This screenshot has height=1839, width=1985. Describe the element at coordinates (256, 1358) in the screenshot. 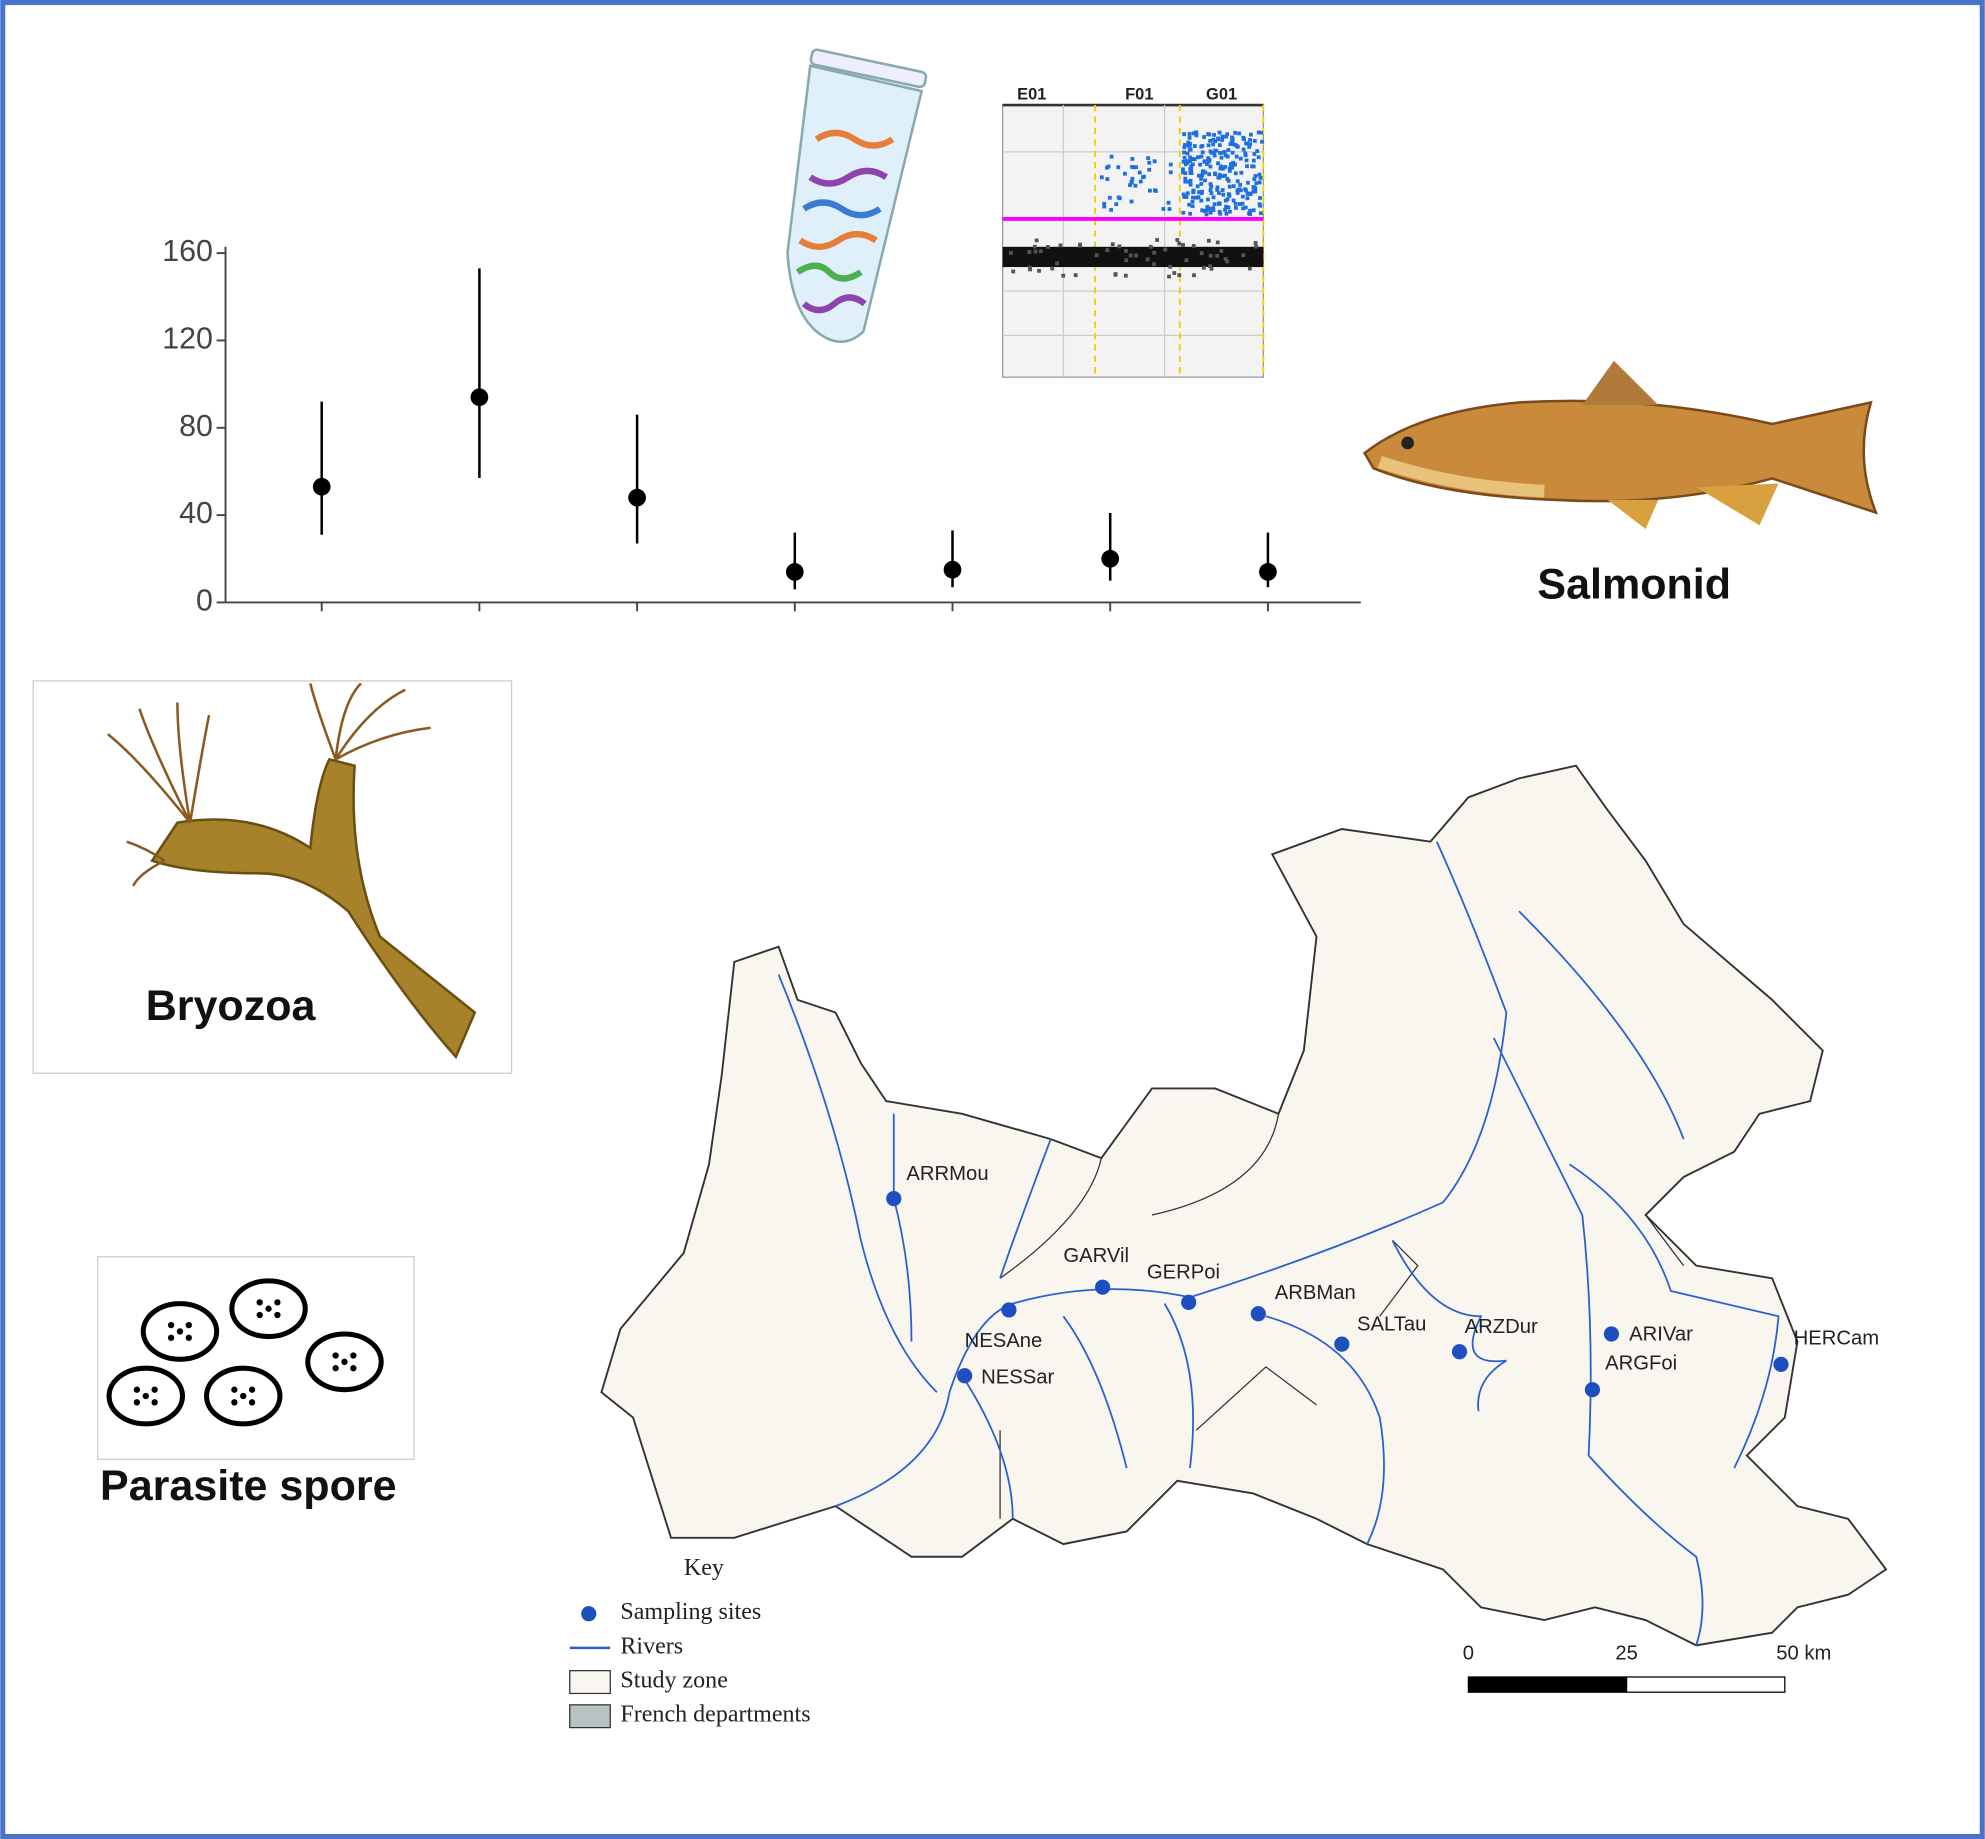

I see `spore-illustration` at that location.